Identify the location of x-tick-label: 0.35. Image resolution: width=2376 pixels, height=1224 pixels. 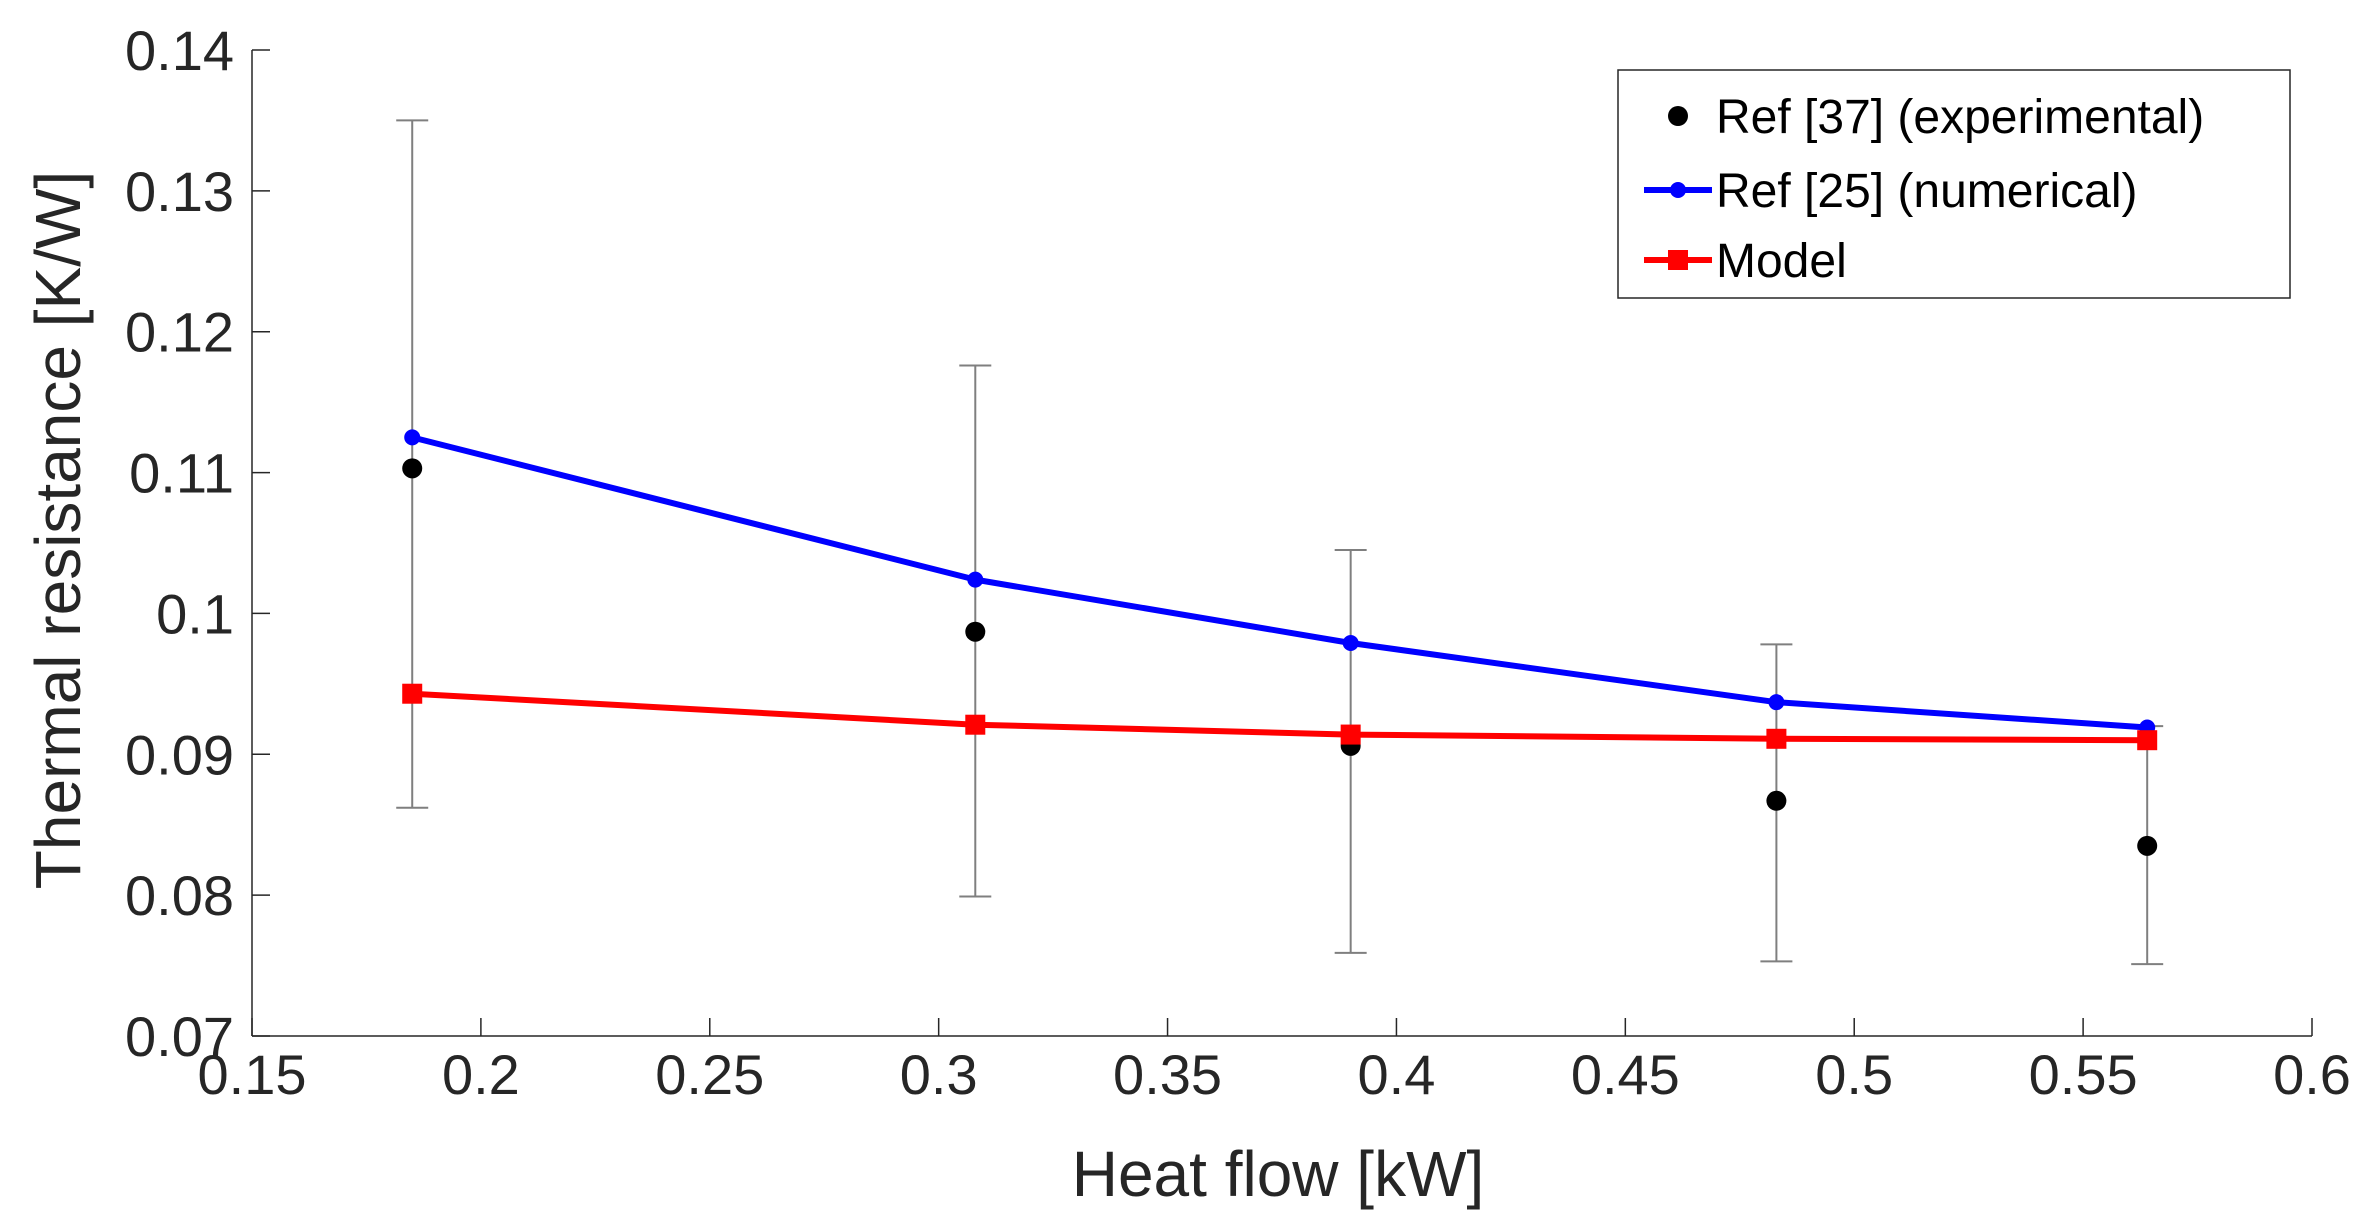
(1167, 1074).